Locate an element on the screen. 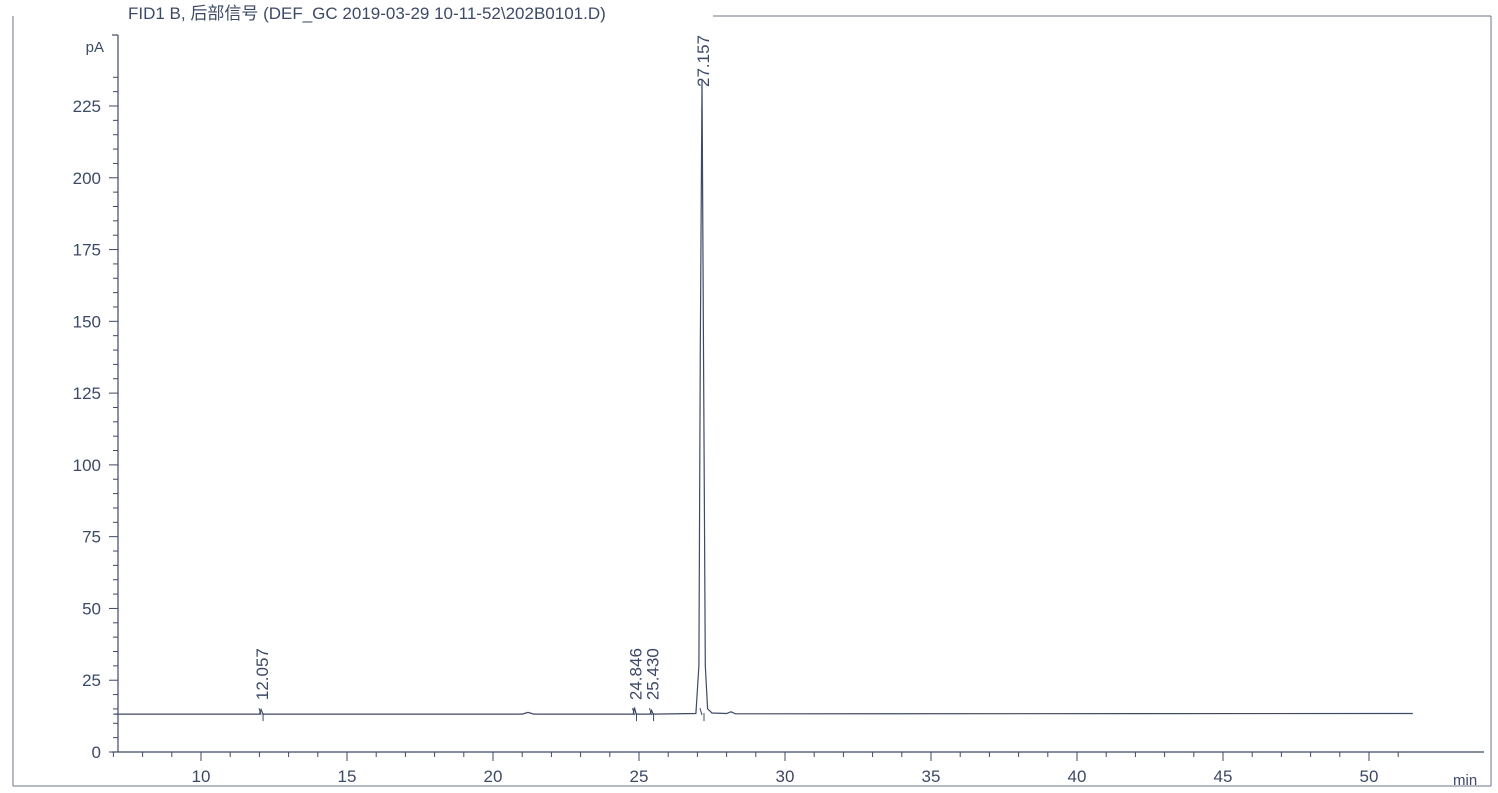 The height and width of the screenshot is (793, 1498). x-tick-label: 15 is located at coordinates (347, 776).